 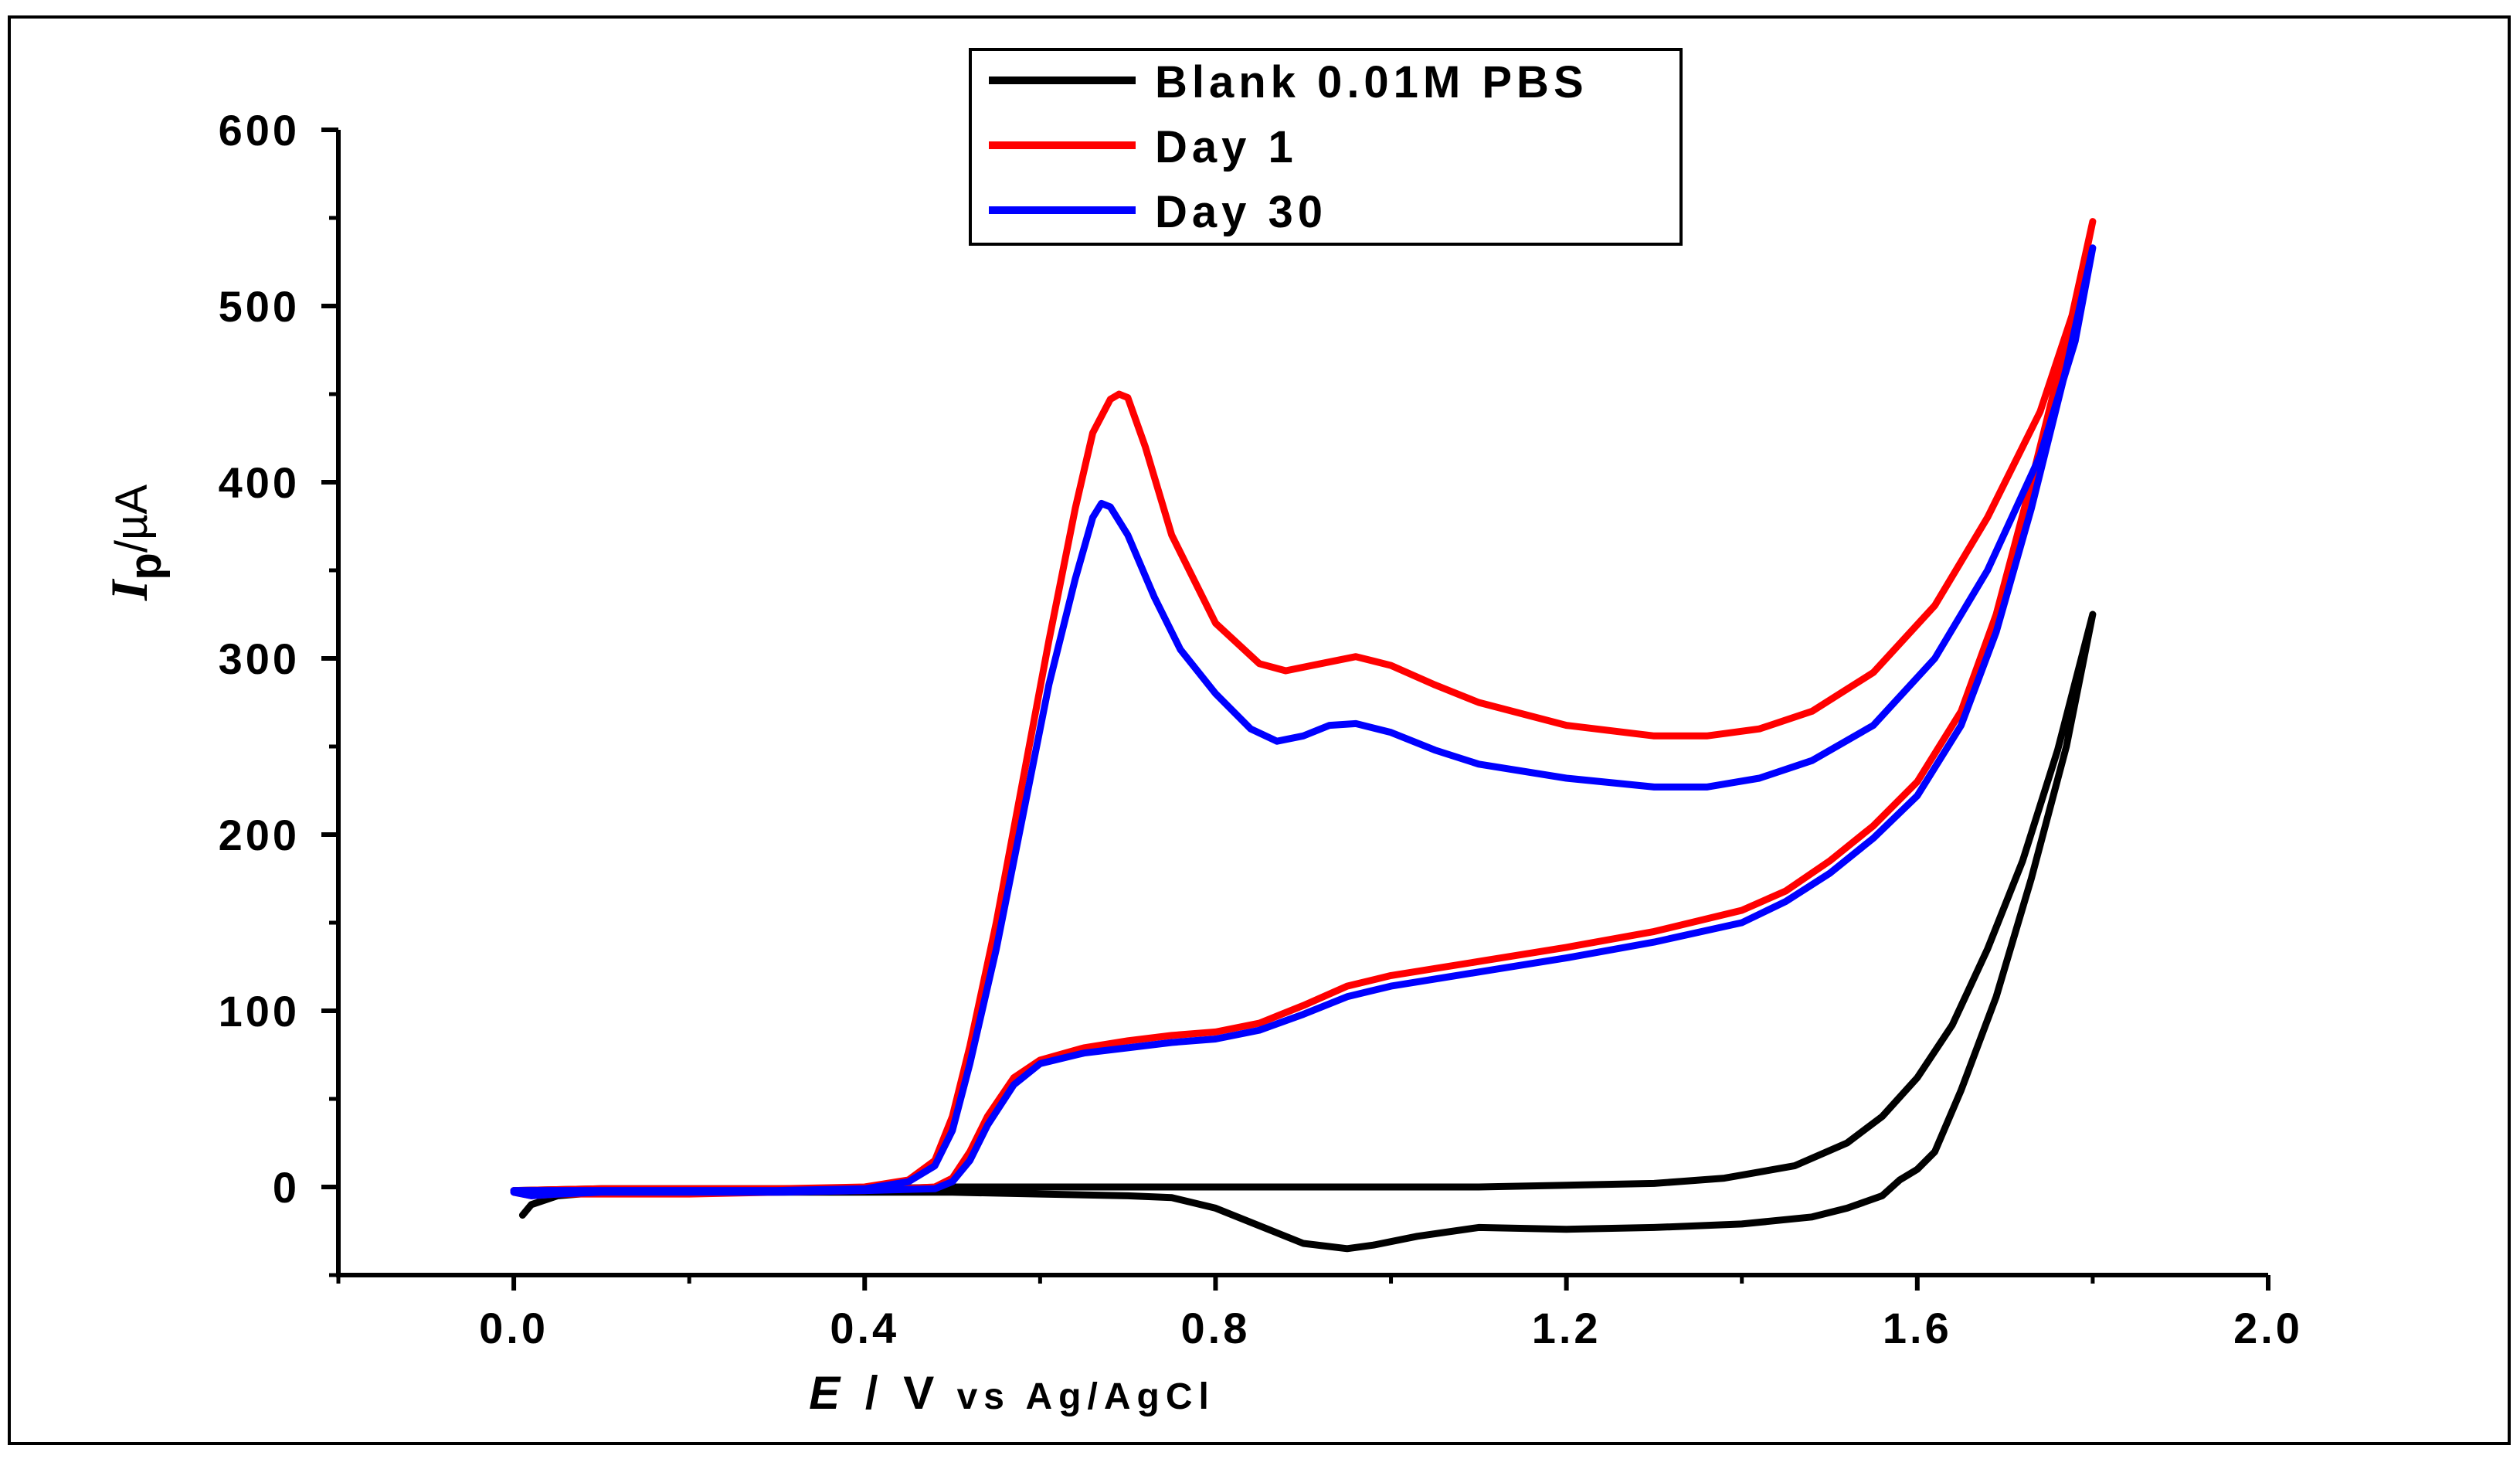 What do you see at coordinates (1143, 147) in the screenshot?
I see `legend-item: Day 1` at bounding box center [1143, 147].